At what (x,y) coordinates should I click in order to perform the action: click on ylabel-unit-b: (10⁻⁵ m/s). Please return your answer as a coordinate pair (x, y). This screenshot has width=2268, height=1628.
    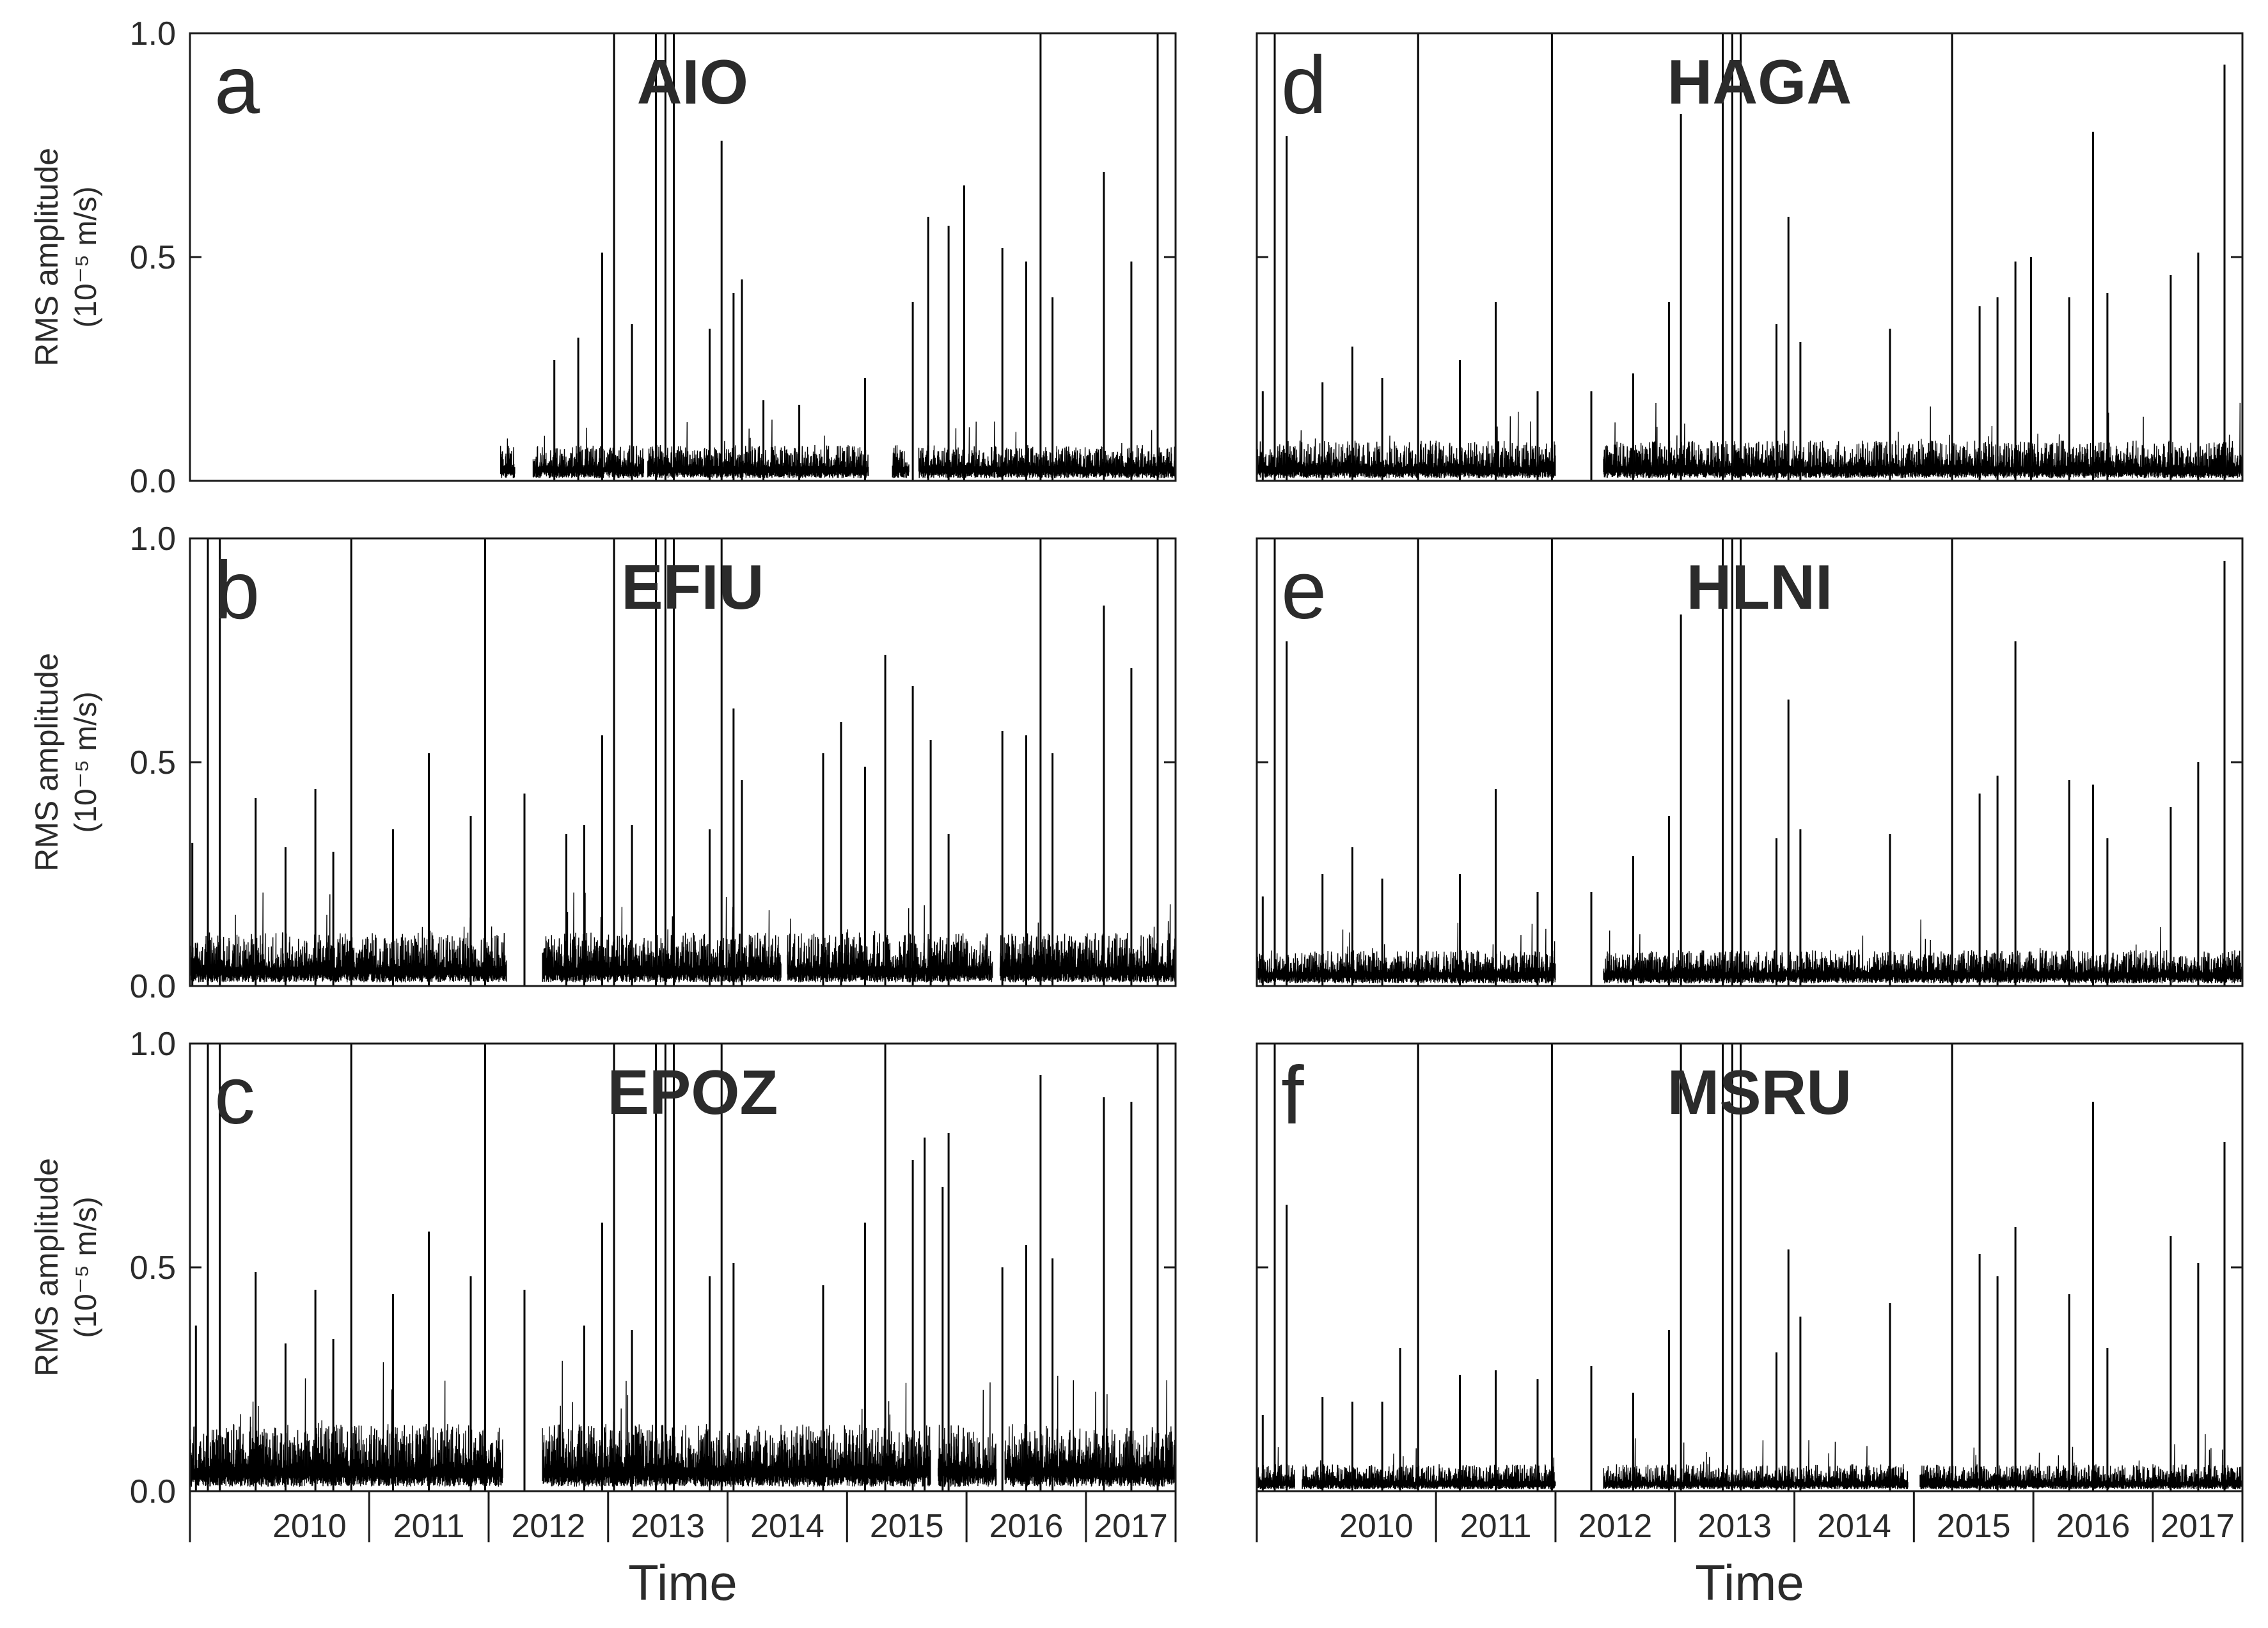
    Looking at the image, I should click on (86, 762).